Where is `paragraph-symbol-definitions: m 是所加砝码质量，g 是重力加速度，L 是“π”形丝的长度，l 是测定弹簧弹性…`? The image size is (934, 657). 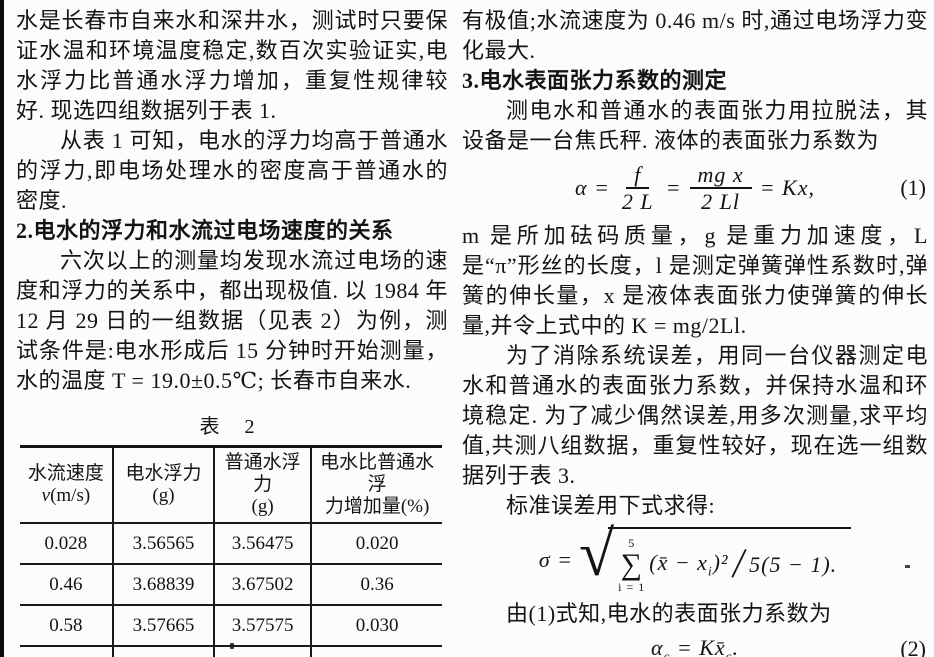 paragraph-symbol-definitions: m 是所加砝码质量，g 是重力加速度，L 是“π”形丝的长度，l 是测定弹簧弹性… is located at coordinates (695, 280).